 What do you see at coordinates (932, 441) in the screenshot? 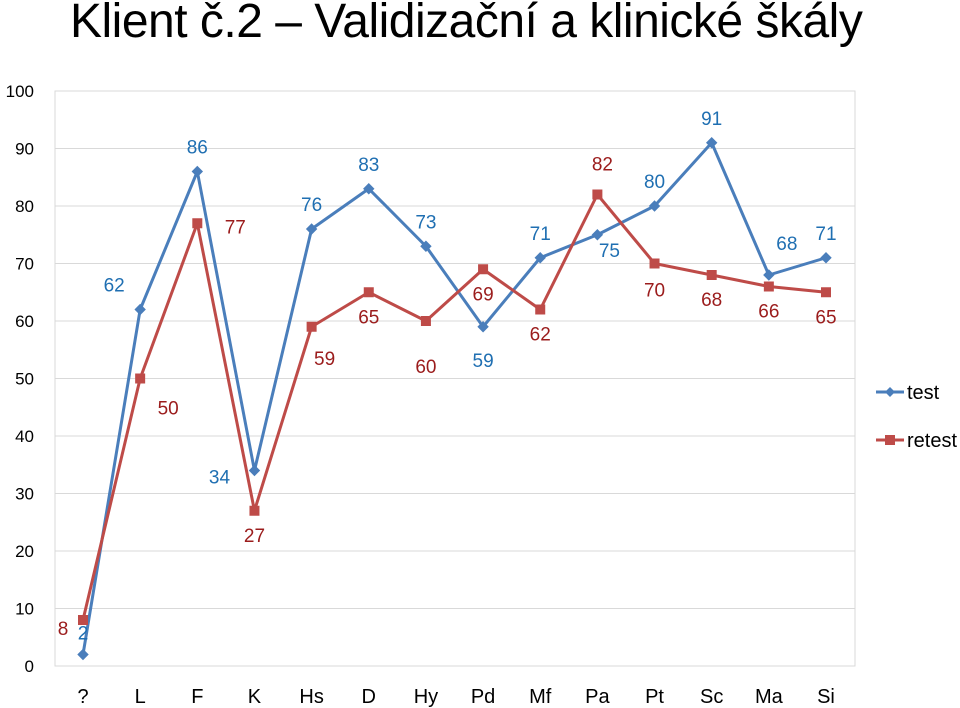
I see `legend-label-retest: retest` at bounding box center [932, 441].